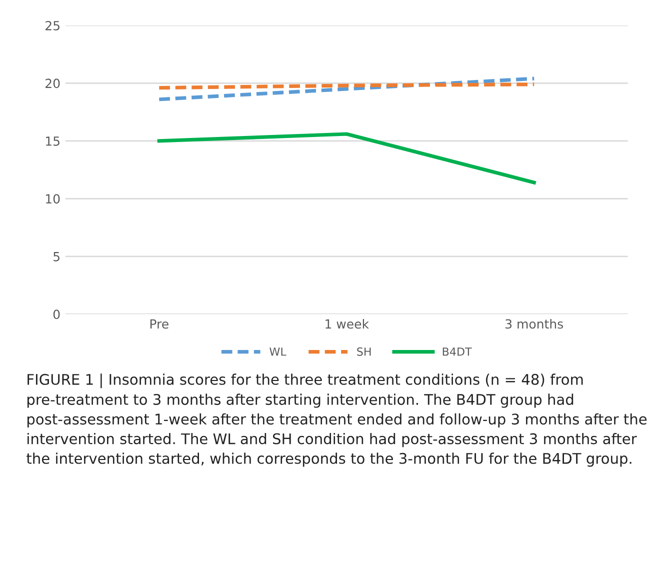 This screenshot has height=566, width=654. Describe the element at coordinates (53, 199) in the screenshot. I see `y-tick-label: 10` at that location.